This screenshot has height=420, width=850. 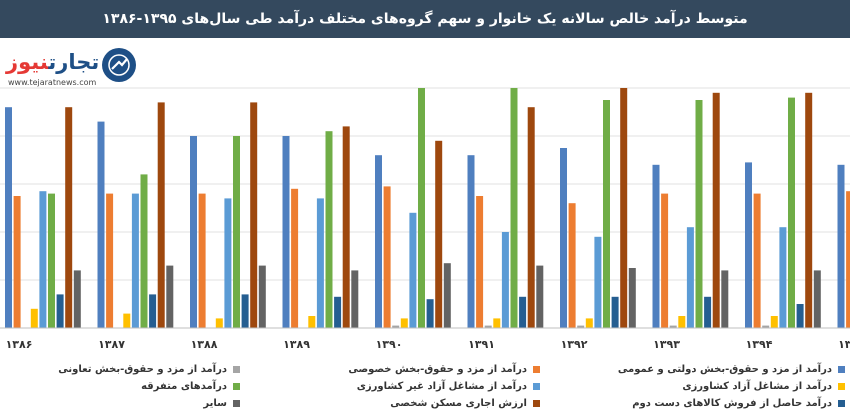 What do you see at coordinates (598, 282) in the screenshot?
I see `bar-s4-c6` at bounding box center [598, 282].